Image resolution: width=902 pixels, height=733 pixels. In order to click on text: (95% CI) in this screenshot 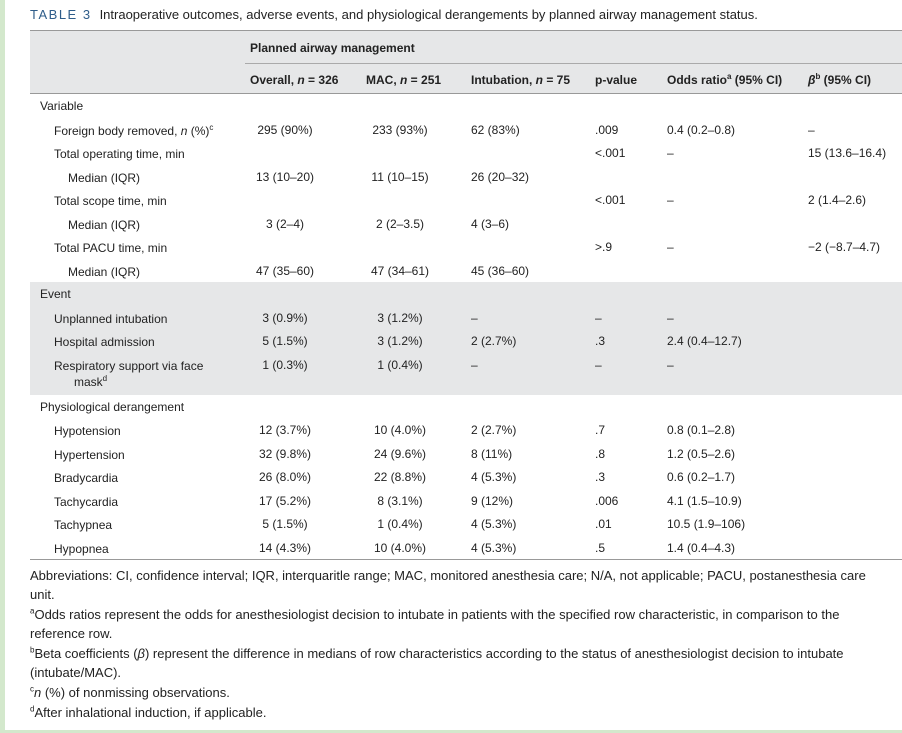, I will do `click(846, 80)`.